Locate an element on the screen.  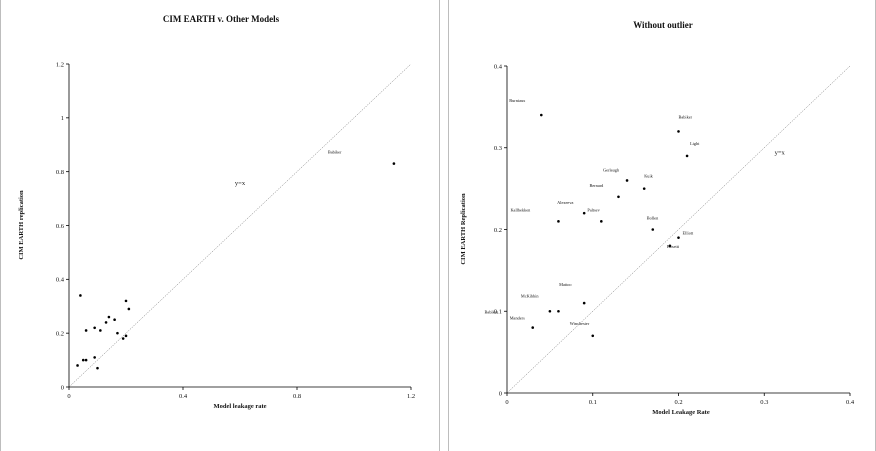
point-label: Bernard is located at coordinates (596, 185).